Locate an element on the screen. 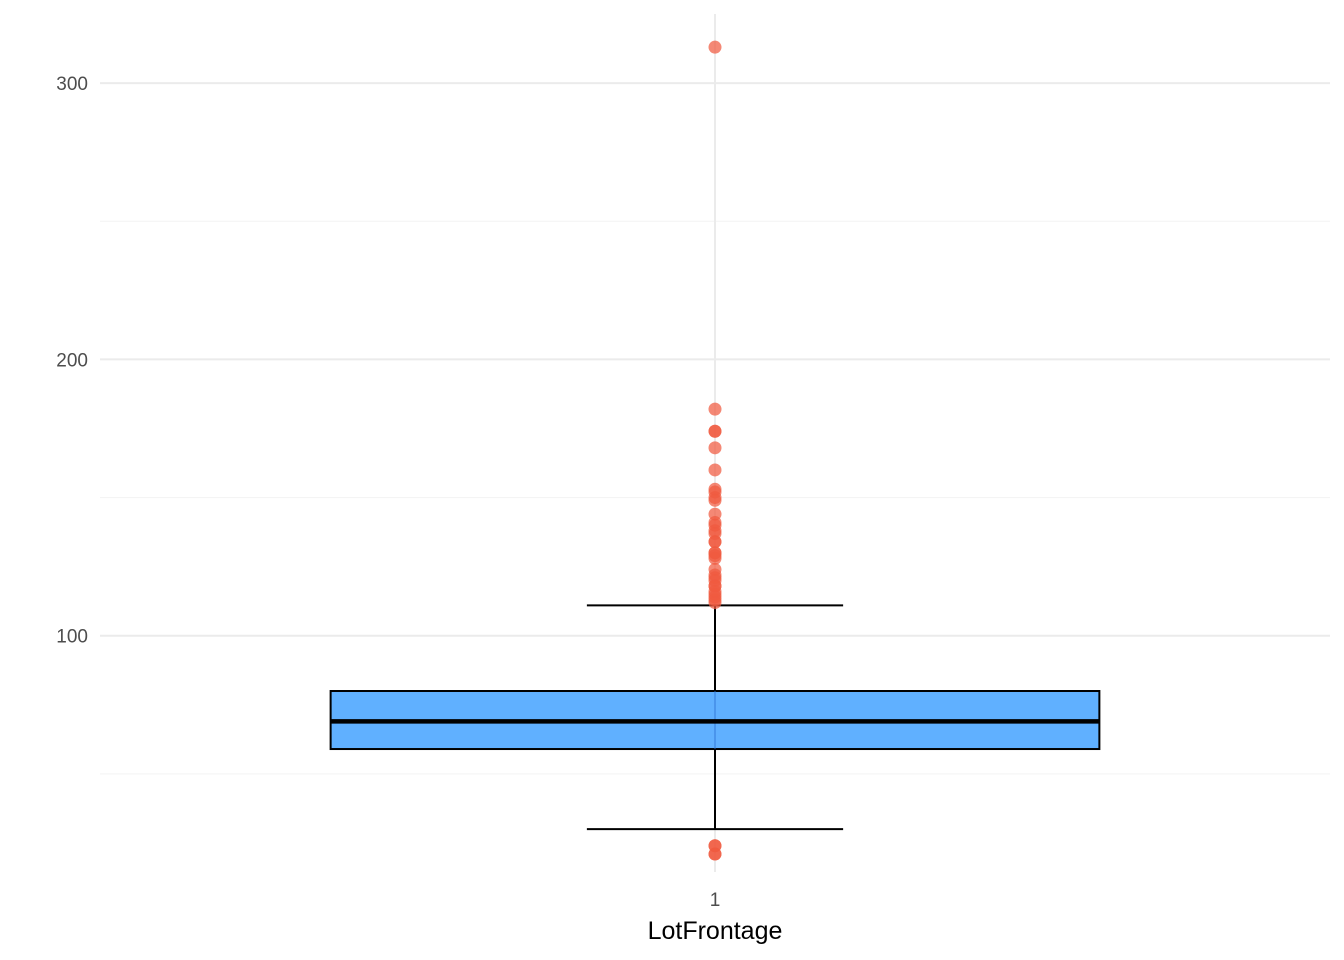 The width and height of the screenshot is (1344, 960). y-tick-label-200: 200 is located at coordinates (72, 360).